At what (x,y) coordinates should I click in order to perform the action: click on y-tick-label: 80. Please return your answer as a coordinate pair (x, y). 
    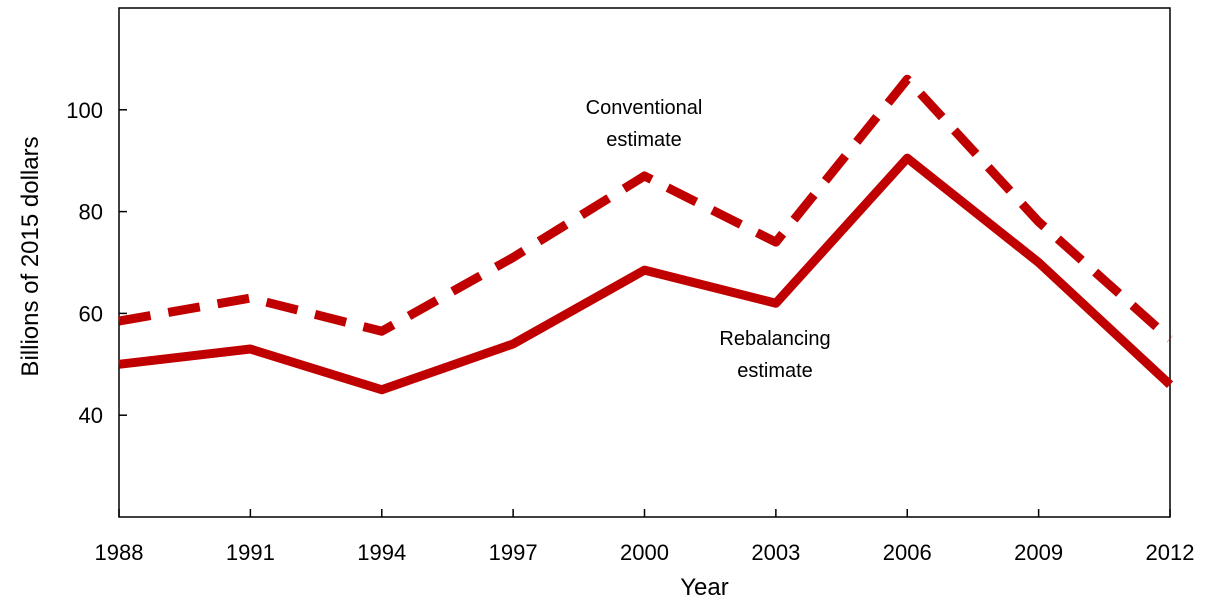
    Looking at the image, I should click on (91, 212).